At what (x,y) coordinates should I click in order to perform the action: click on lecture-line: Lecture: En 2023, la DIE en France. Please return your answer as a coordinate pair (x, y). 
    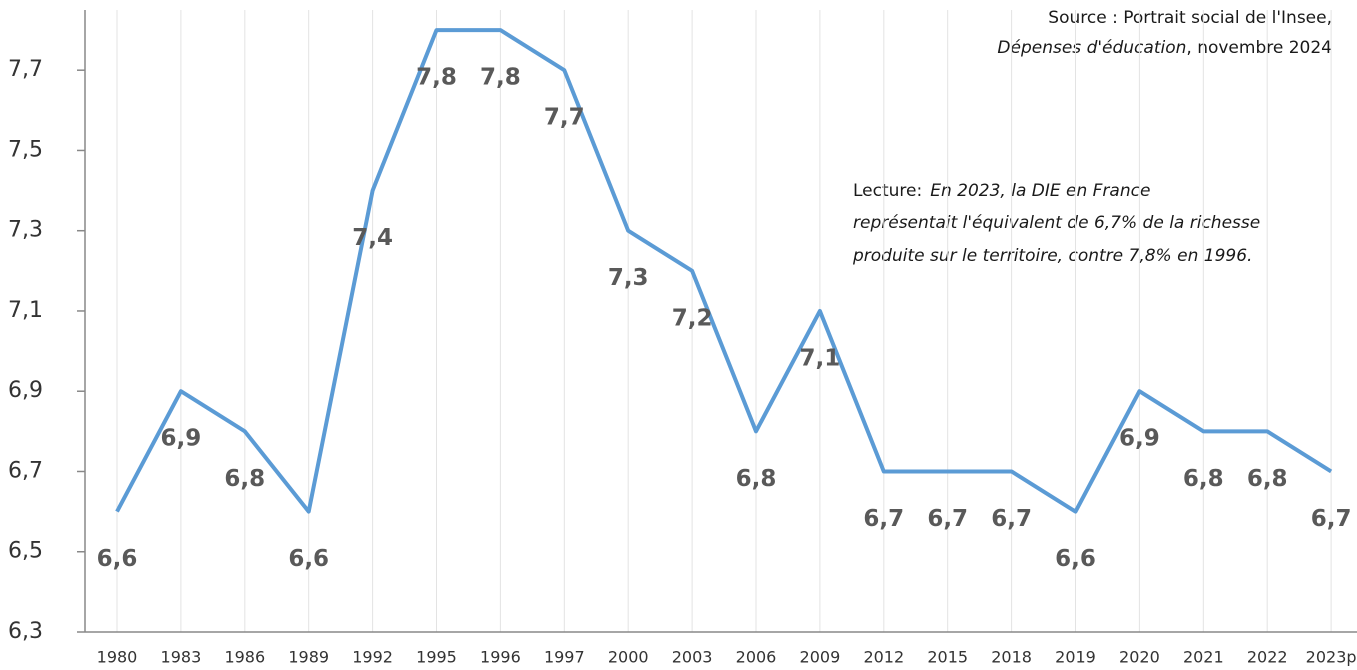
    Looking at the image, I should click on (1001, 191).